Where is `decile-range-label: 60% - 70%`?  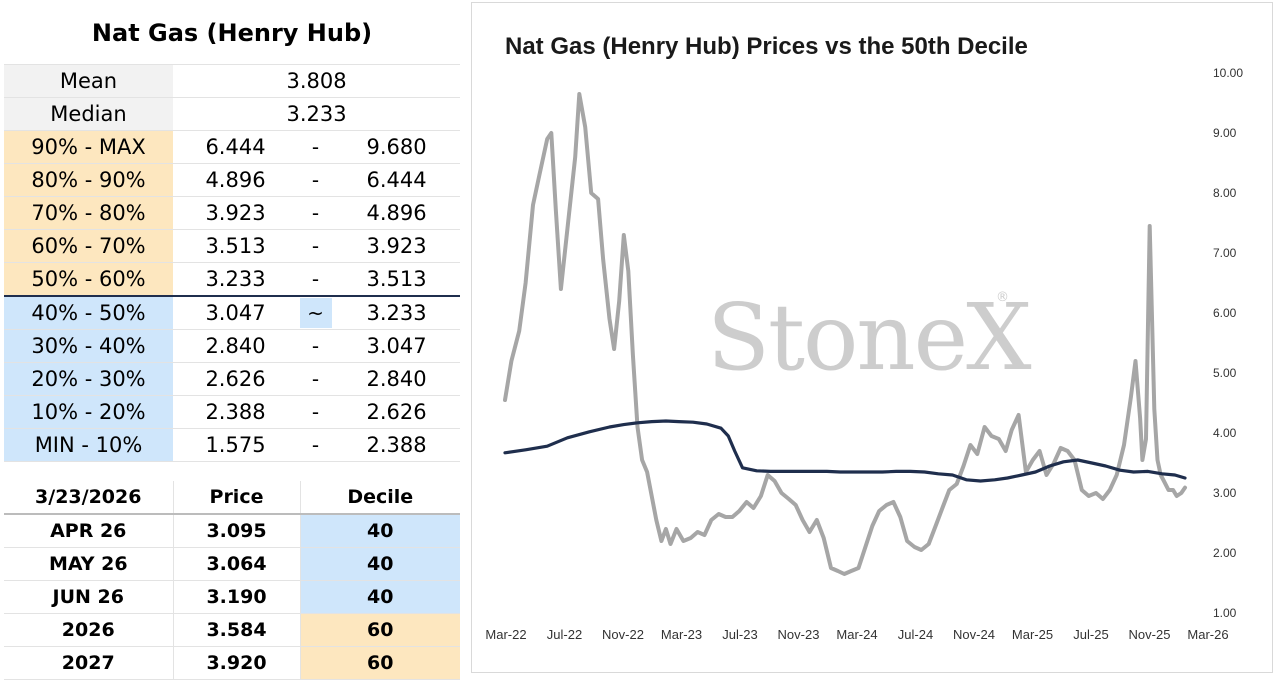
decile-range-label: 60% - 70% is located at coordinates (88, 246).